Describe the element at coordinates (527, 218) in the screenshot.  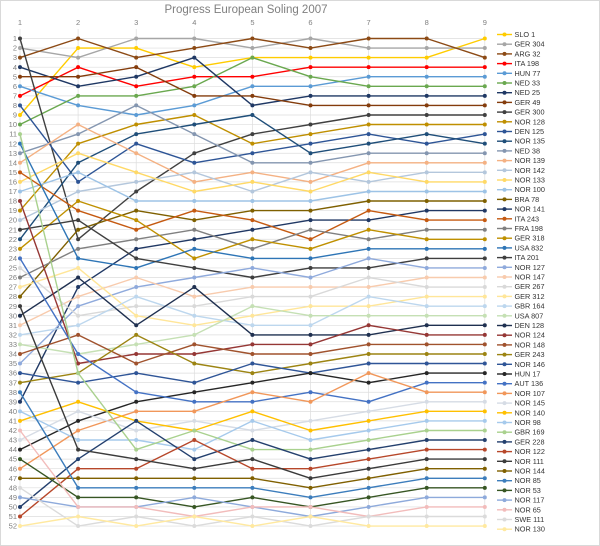
I see `legend-label: ITA 243` at that location.